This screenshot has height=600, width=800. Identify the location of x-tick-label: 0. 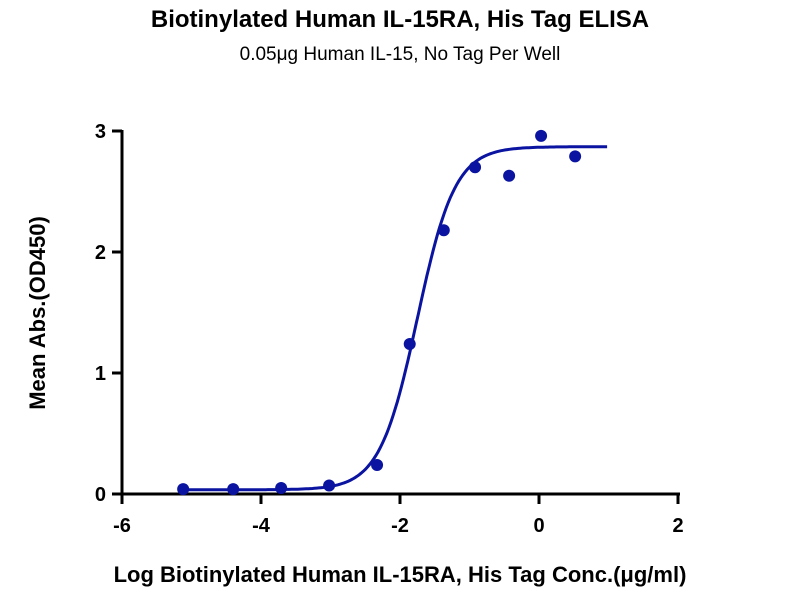
(538, 526).